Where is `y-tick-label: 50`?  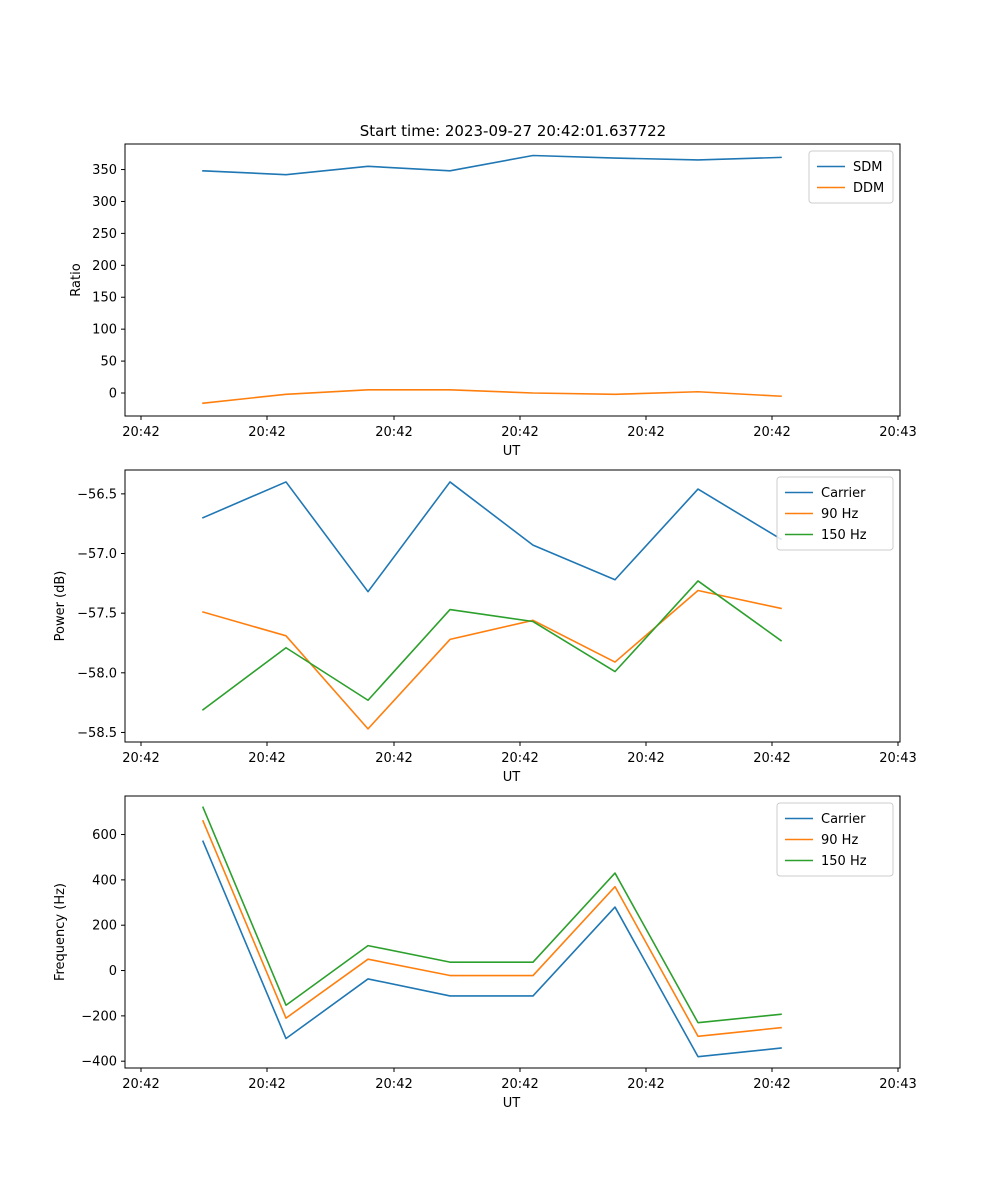 y-tick-label: 50 is located at coordinates (108, 362).